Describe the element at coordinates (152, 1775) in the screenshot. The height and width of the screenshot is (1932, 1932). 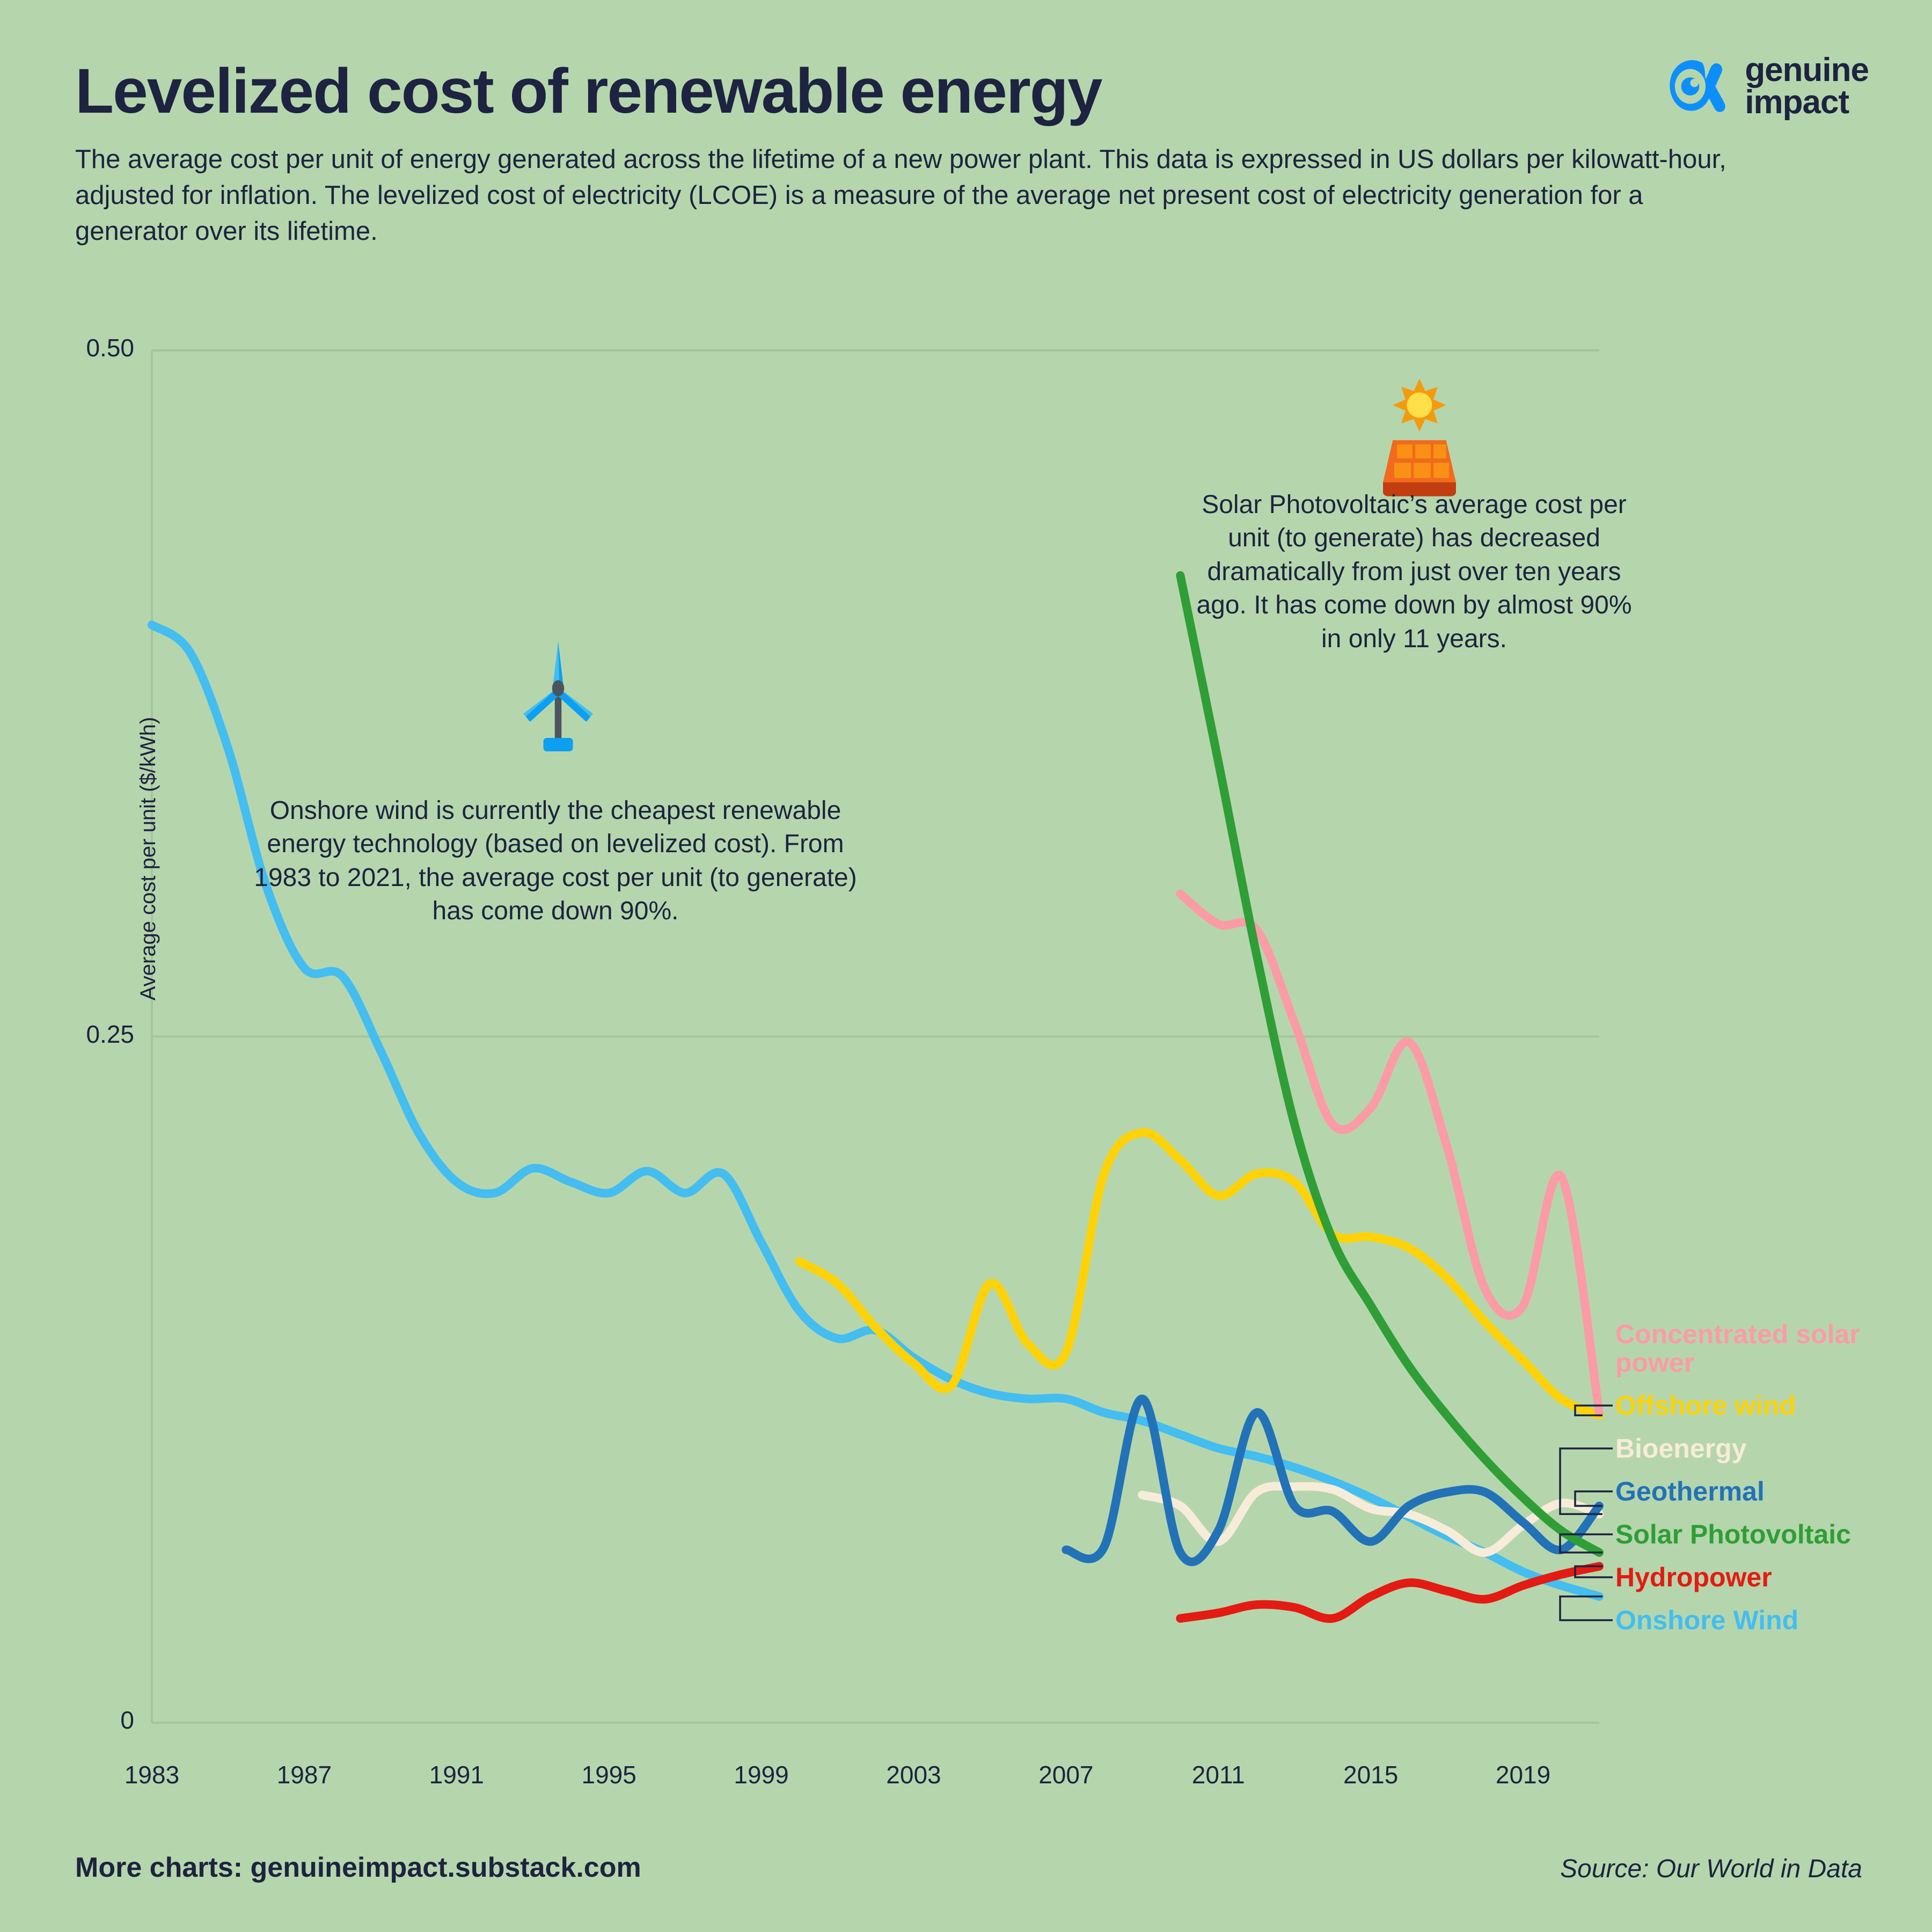
I see `x-tick-label: 1983` at that location.